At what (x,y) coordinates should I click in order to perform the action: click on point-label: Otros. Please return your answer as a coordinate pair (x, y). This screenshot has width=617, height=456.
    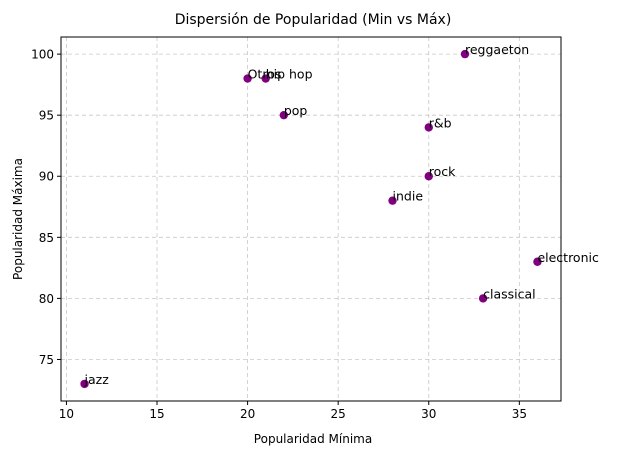
    Looking at the image, I should click on (265, 74).